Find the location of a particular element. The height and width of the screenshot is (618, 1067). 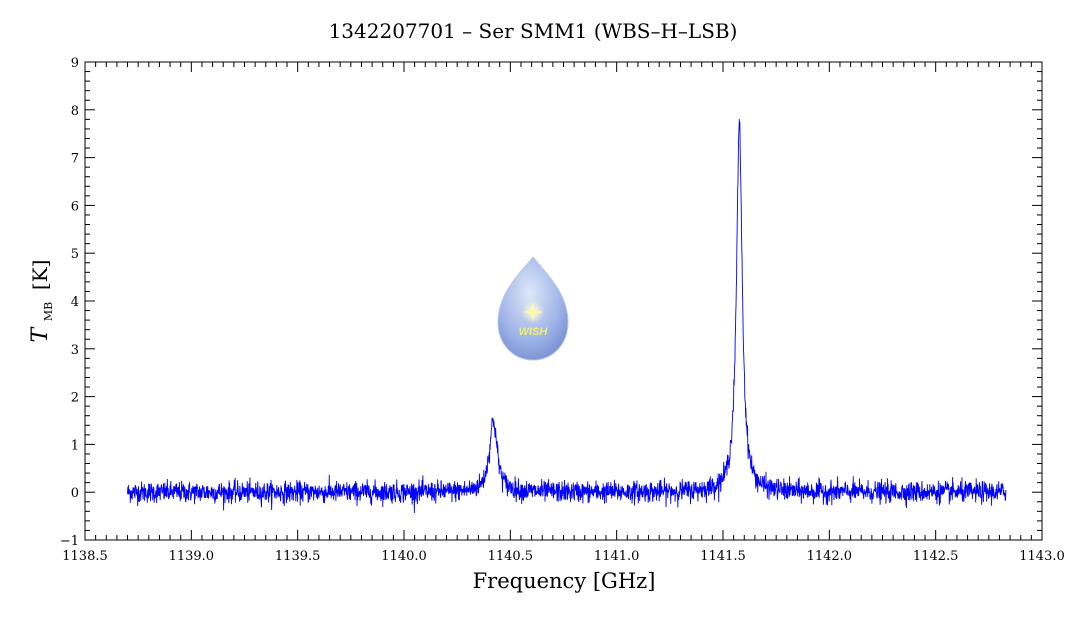

chart-title: 1342207701 – Ser SMM1 (WBS–H–LSB) is located at coordinates (533, 31).